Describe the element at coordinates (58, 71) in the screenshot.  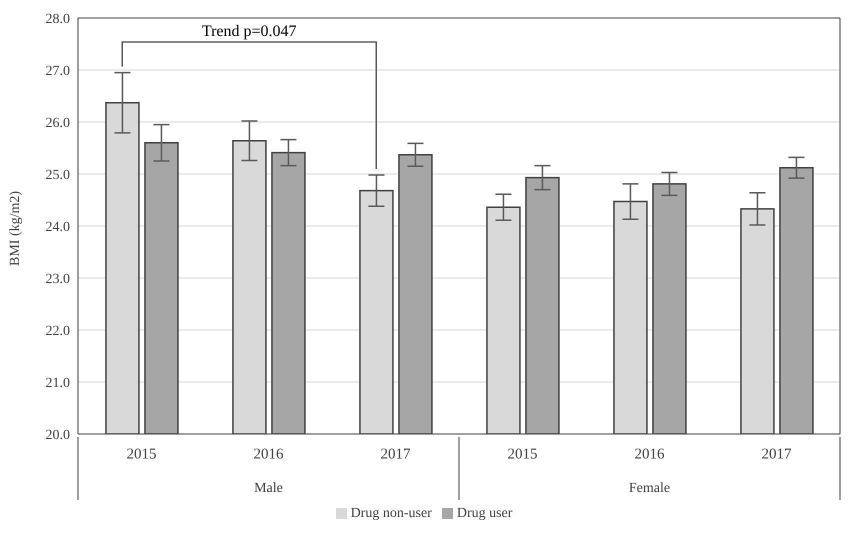
I see `y-tick-label: 27.0` at that location.